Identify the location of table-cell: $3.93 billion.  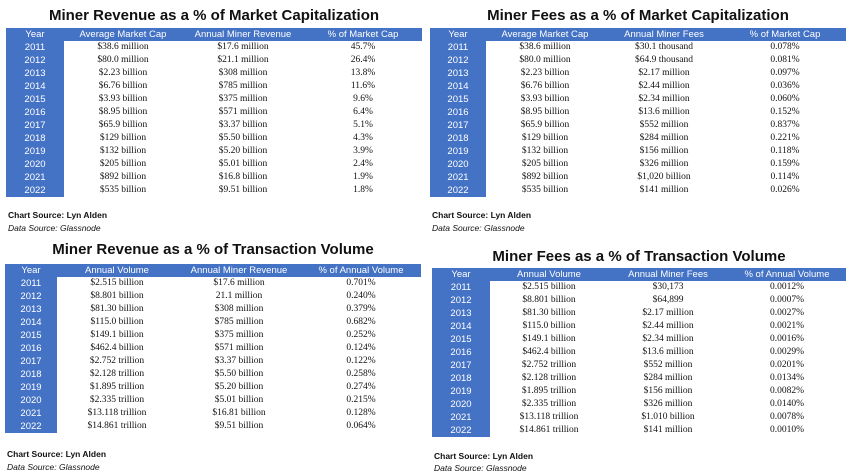
(545, 99).